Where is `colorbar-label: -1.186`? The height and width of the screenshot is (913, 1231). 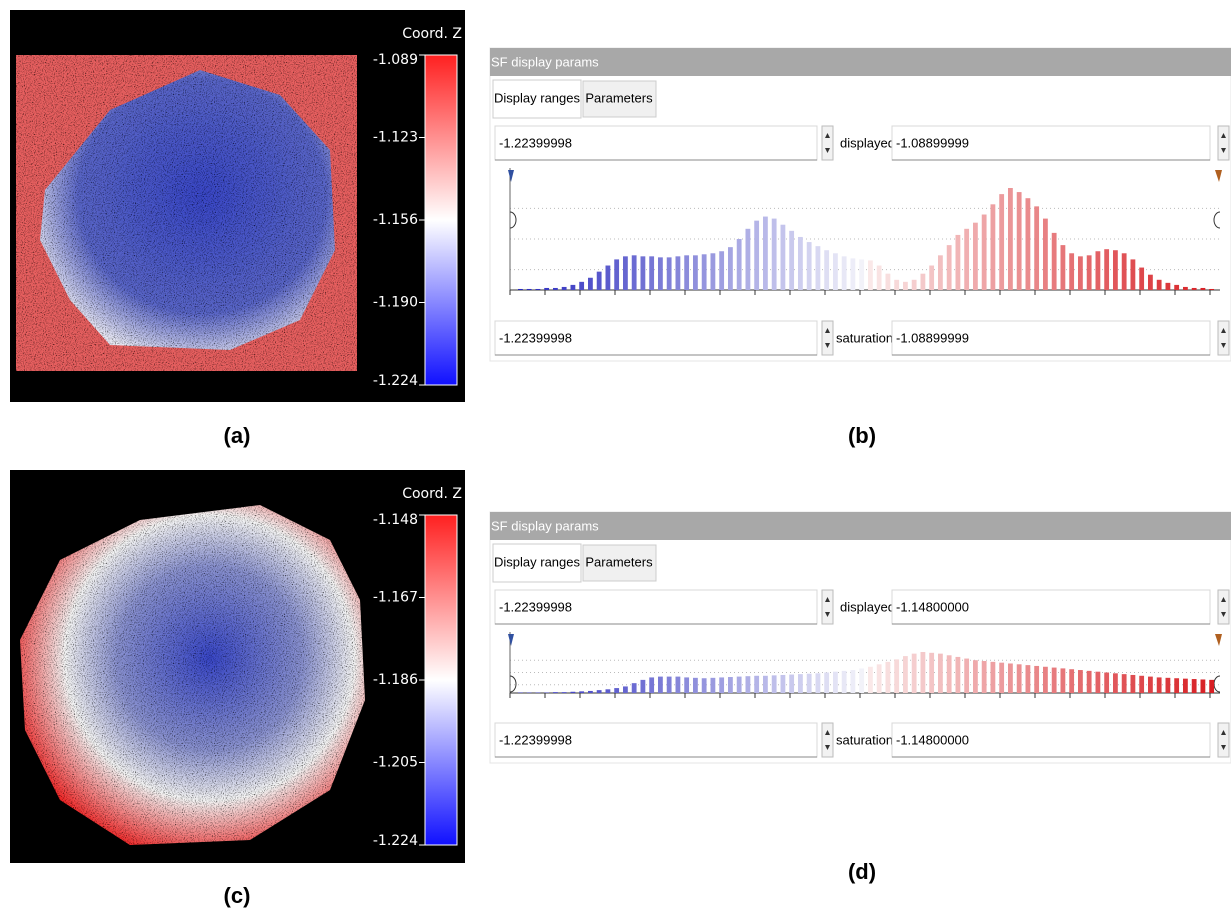
colorbar-label: -1.186 is located at coordinates (395, 680).